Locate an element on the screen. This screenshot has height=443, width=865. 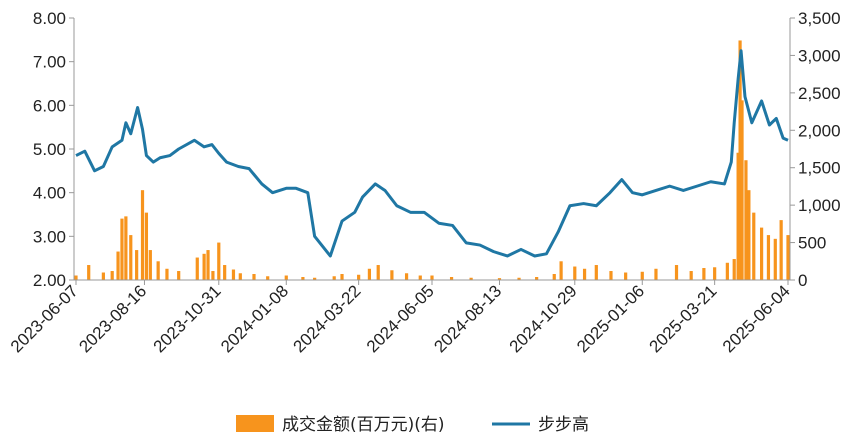
x-tick-label-4: 2024-03-22 is located at coordinates (327, 318).